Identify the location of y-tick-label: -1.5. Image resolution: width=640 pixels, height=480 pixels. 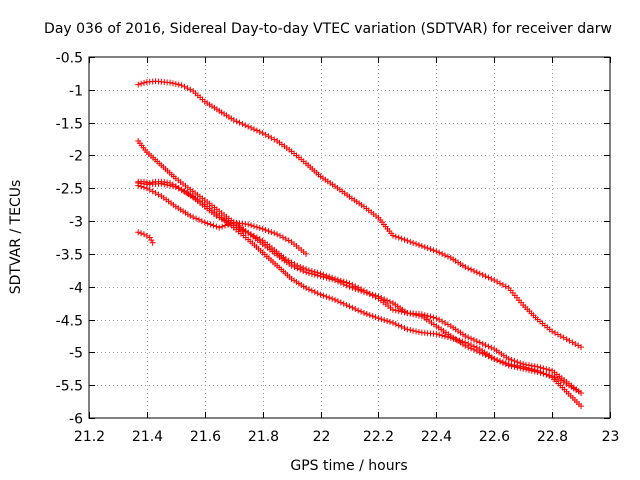
(69, 125).